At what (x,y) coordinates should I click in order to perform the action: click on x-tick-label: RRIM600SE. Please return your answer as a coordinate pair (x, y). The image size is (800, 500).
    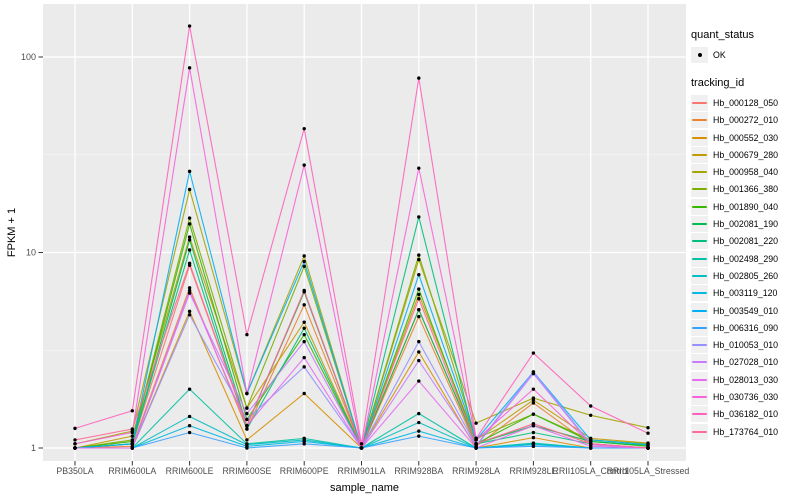
    Looking at the image, I should click on (246, 471).